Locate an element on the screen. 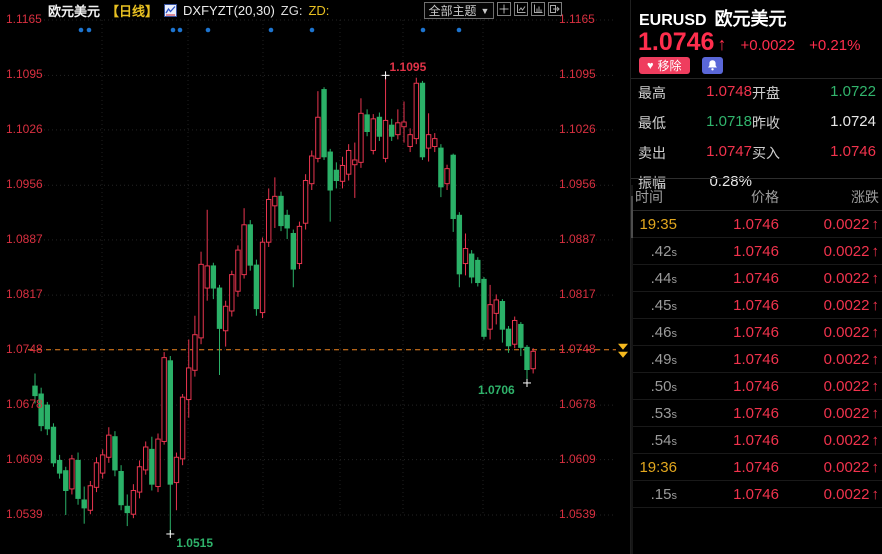  stat-label: 振幅 is located at coordinates (652, 183).